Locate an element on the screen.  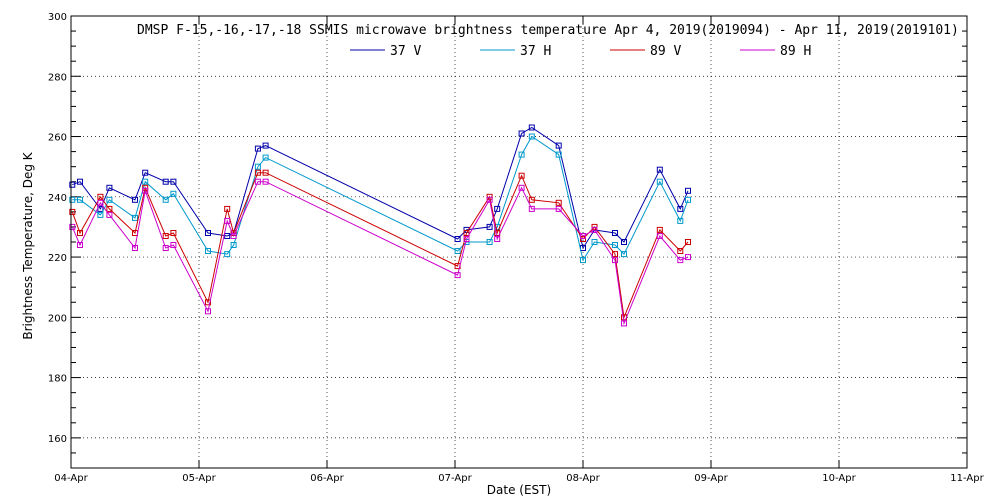
y-tick-label: 260 is located at coordinates (57, 138).